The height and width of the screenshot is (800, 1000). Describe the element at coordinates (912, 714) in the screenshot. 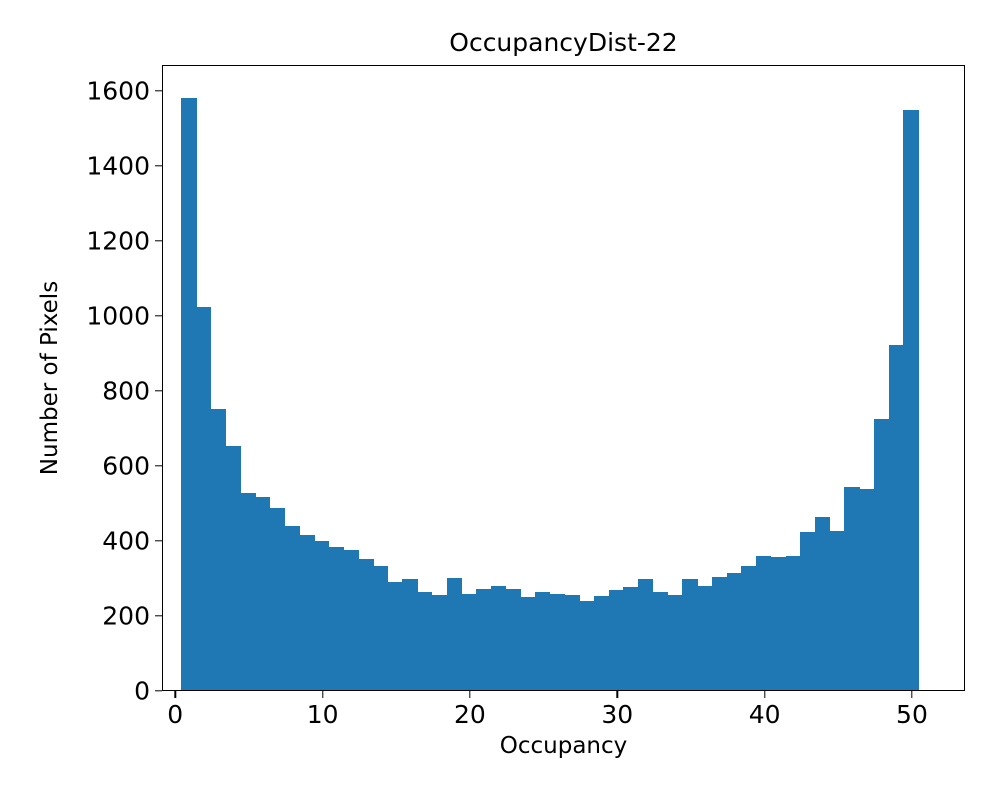

I see `x-tick-label: 50` at that location.